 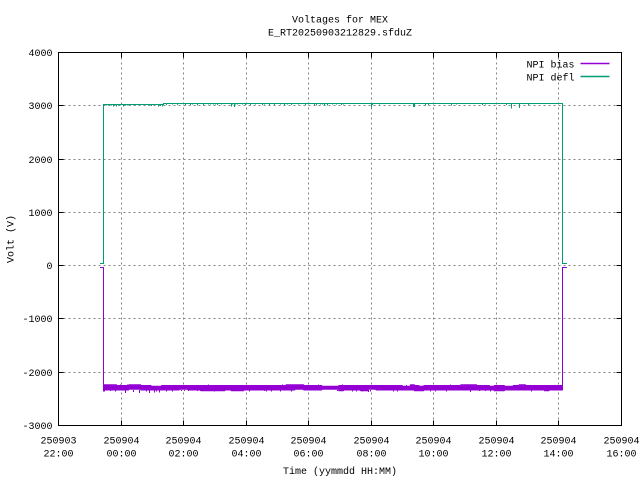 I want to click on svg-text: 250903, so click(x=58, y=442).